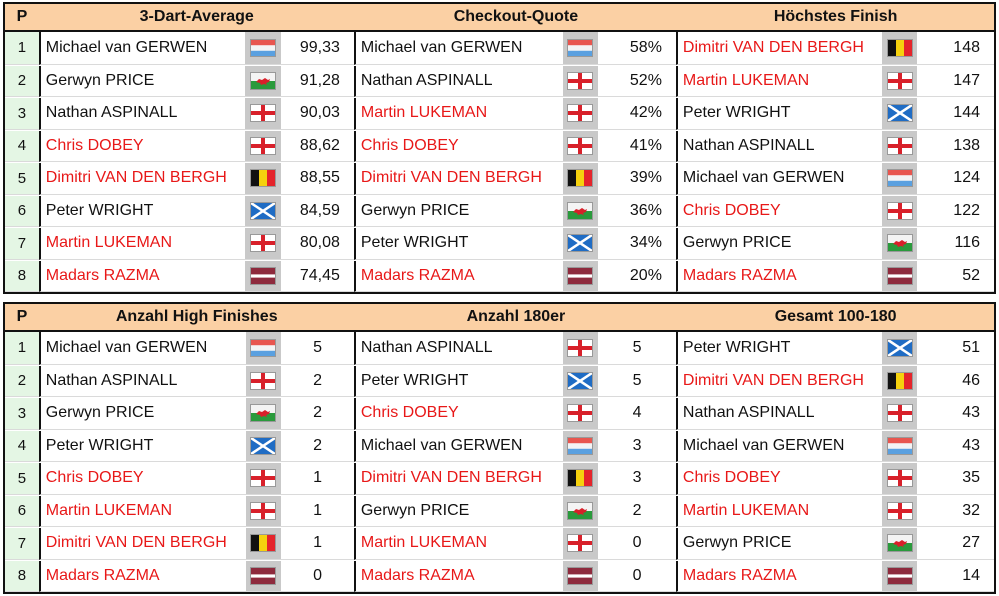 Image resolution: width=999 pixels, height=596 pixels. Describe the element at coordinates (956, 511) in the screenshot. I see `stat-value: 32` at that location.